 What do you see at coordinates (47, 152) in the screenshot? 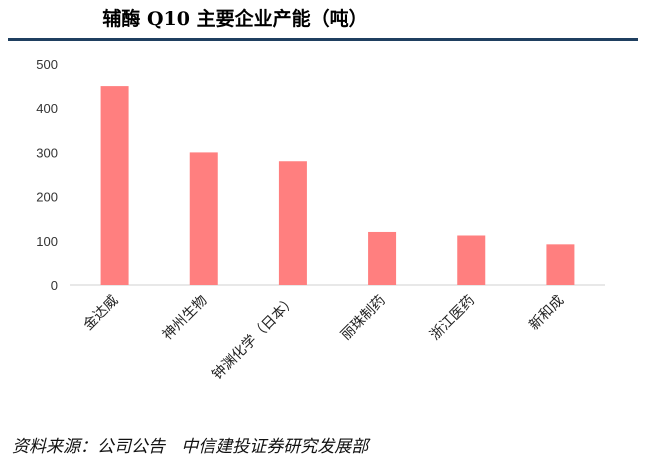
I see `y-tick-label: 300` at bounding box center [47, 152].